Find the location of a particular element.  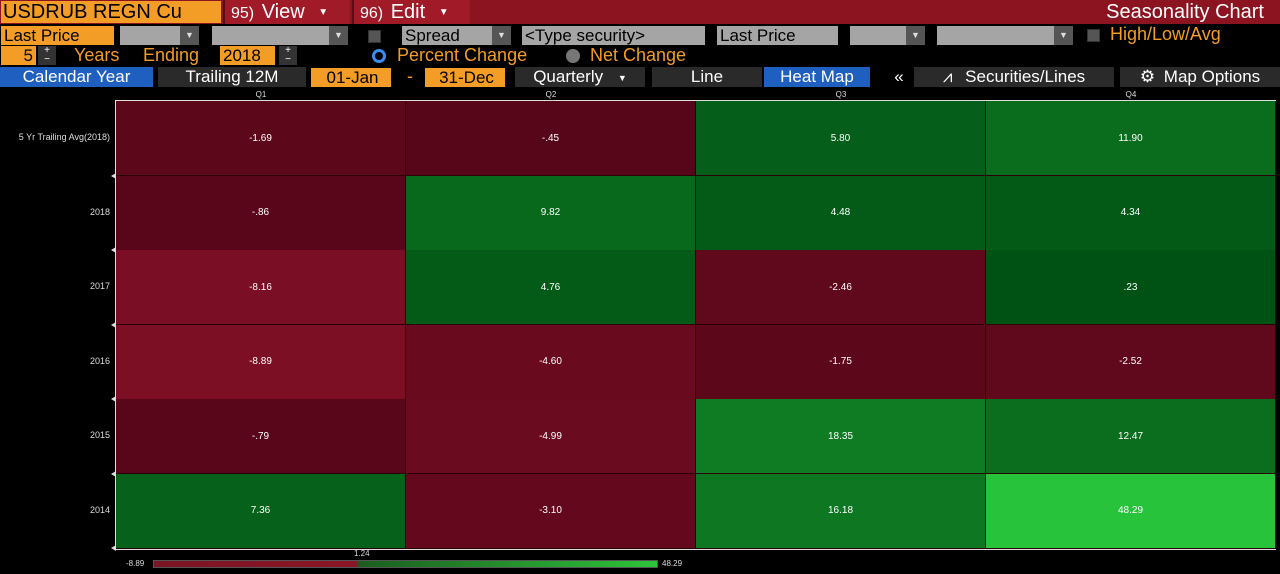

securities-lines-button: ⩘ Securities/Lines is located at coordinates (1014, 77).